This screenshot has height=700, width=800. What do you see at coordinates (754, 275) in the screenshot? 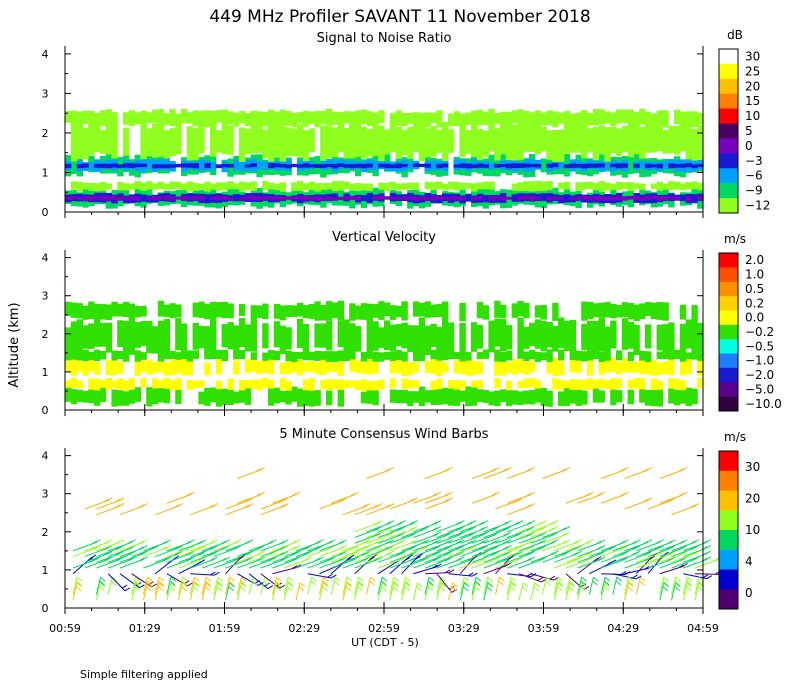
I see `colorbar-label: 1.0` at bounding box center [754, 275].